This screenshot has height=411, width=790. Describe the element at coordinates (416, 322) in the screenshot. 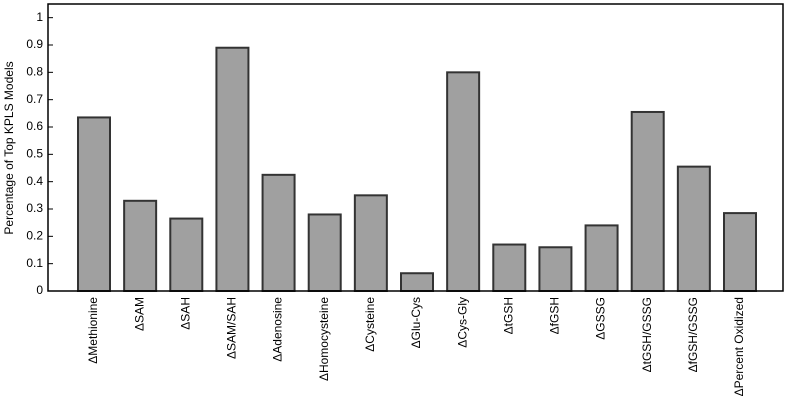

I see `x-tick-label: ΔGlu-Cys` at that location.